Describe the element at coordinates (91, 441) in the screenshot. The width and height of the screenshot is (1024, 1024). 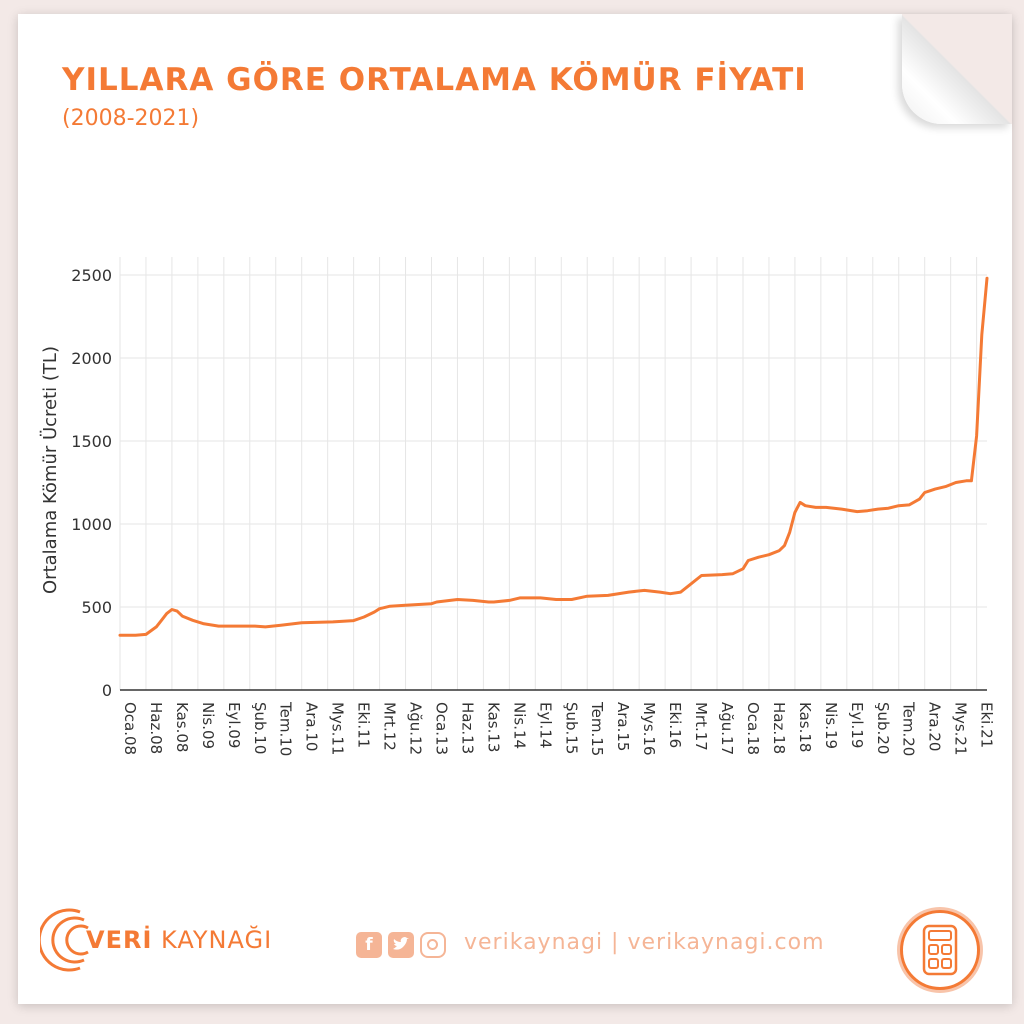
I see `y-tick-label: 1500` at that location.